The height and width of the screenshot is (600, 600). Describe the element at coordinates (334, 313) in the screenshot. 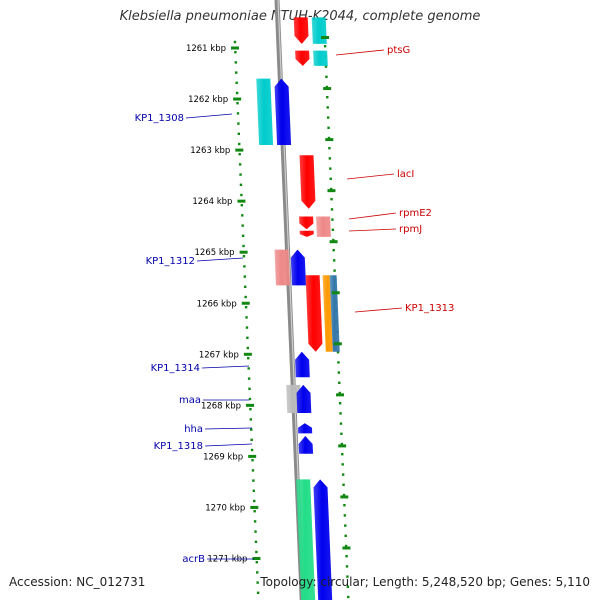

I see `gene-forward-steelblue` at that location.